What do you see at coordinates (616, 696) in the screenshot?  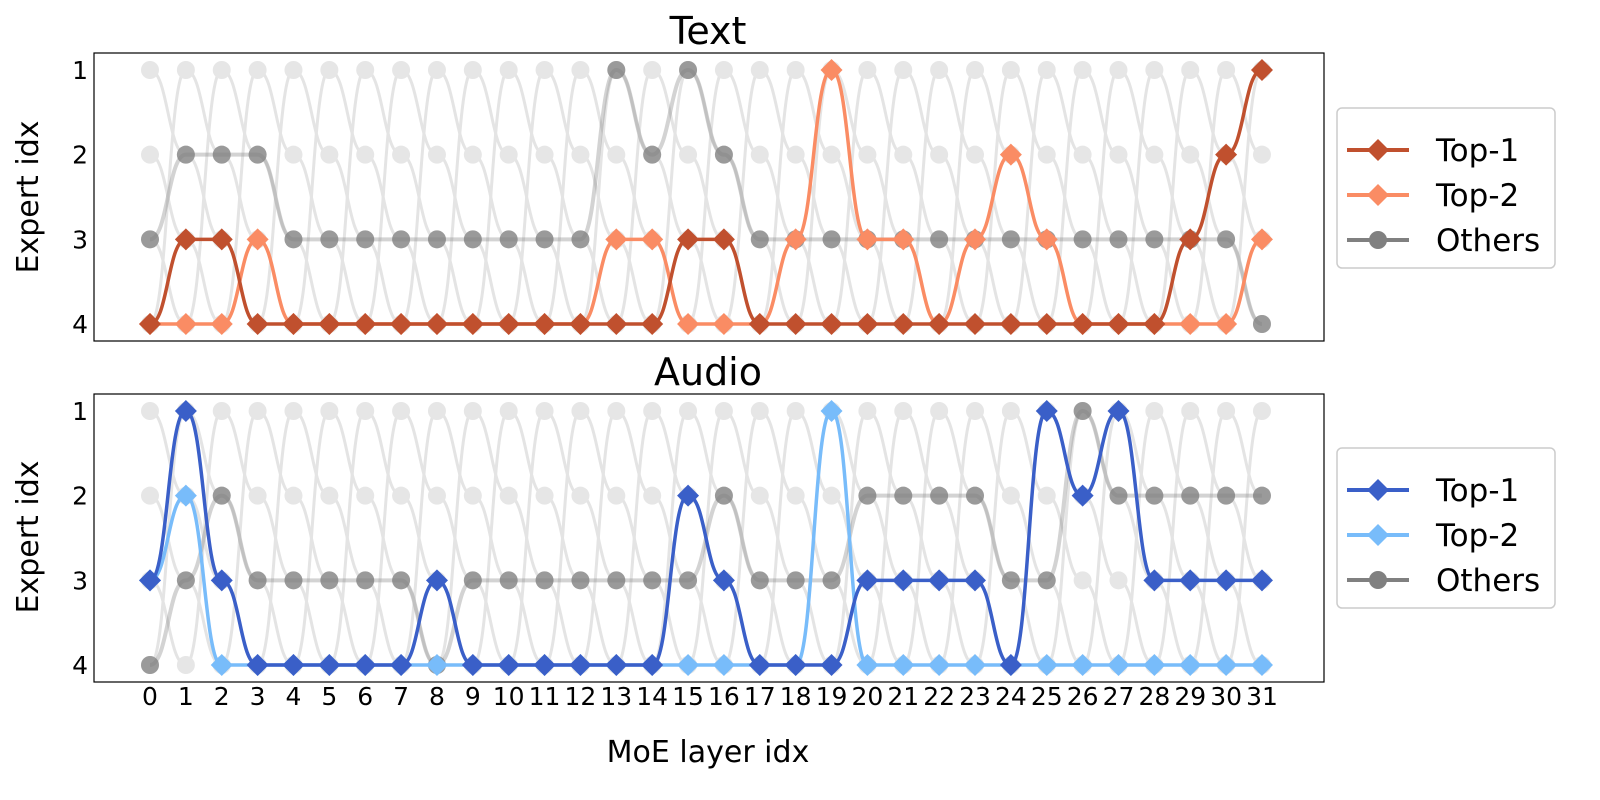 I see `x-tick-label: 13` at bounding box center [616, 696].